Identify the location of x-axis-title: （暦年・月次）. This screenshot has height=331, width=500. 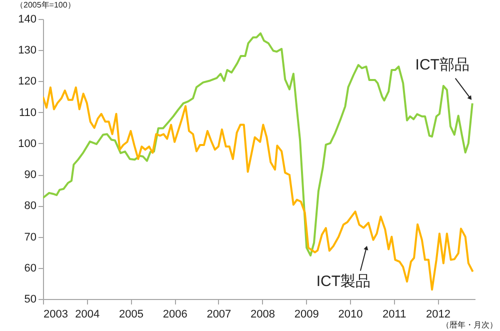
(470, 325).